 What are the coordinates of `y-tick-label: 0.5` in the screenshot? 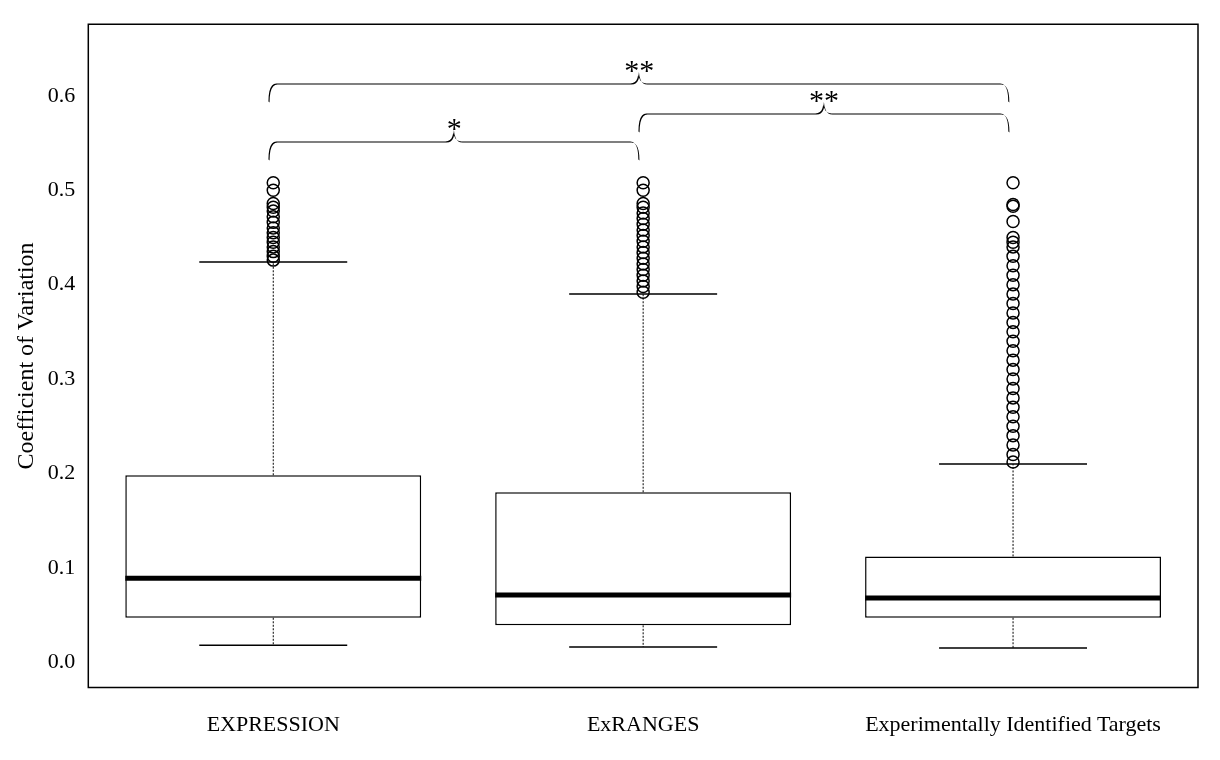 It's located at (61, 189).